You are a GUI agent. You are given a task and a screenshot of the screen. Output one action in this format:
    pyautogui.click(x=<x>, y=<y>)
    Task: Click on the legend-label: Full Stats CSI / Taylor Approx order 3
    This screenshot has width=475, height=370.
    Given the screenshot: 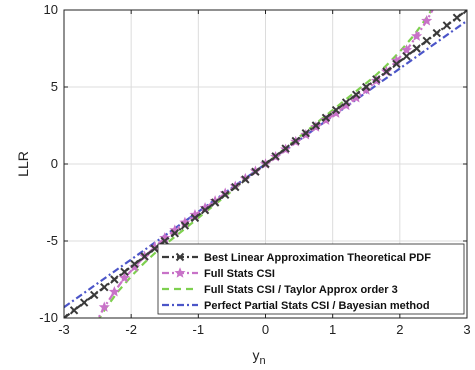 What is the action you would take?
    pyautogui.click(x=301, y=290)
    